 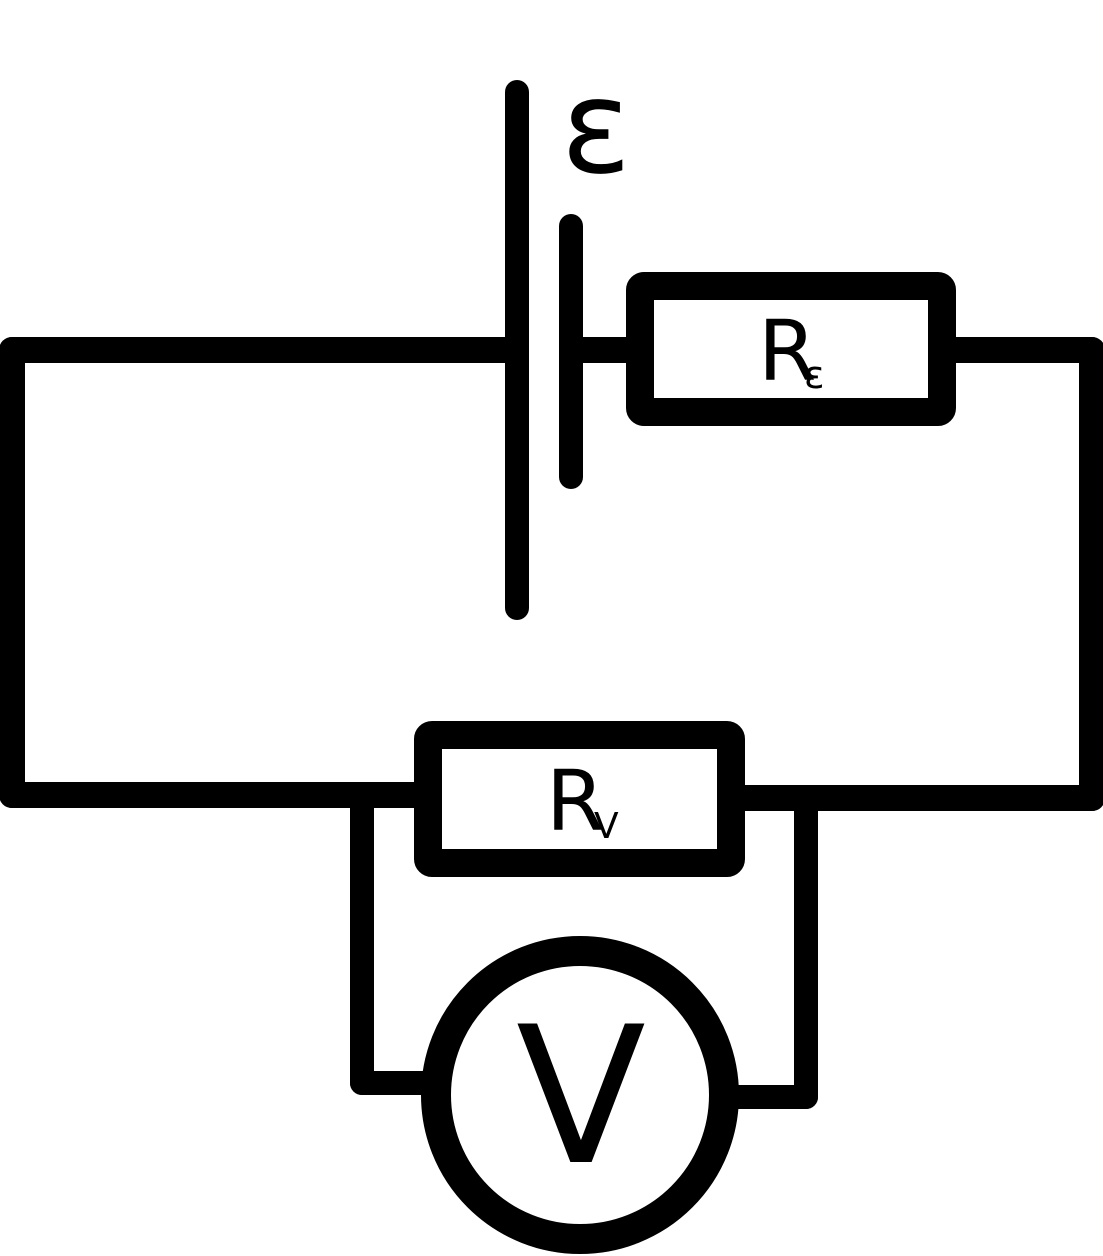 I want to click on resistor-load-body, so click(x=579, y=799).